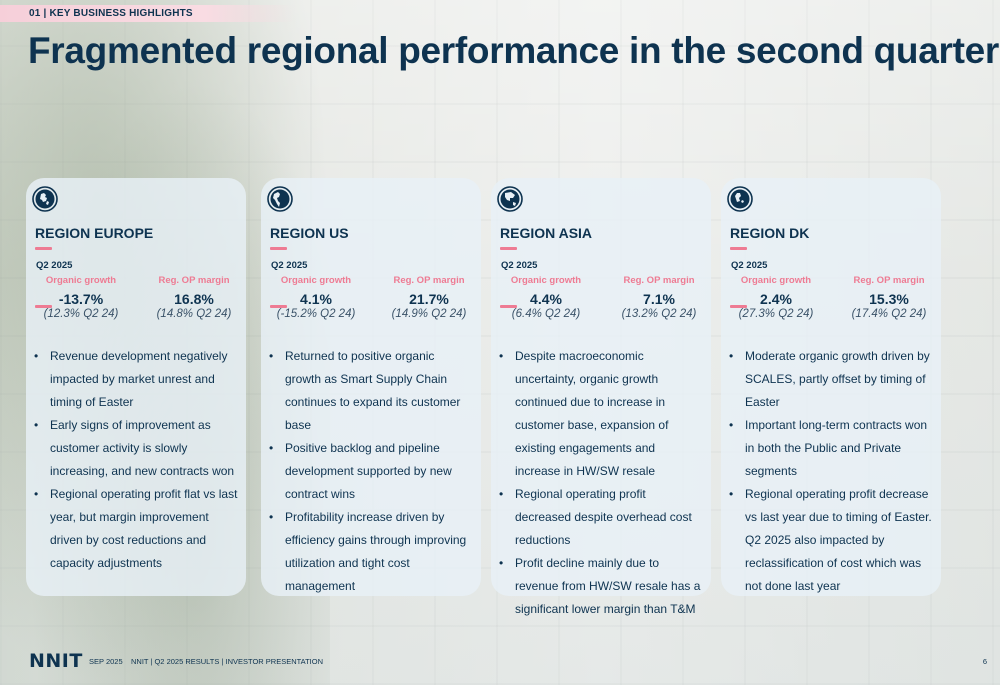 Image resolution: width=1000 pixels, height=685 pixels. Describe the element at coordinates (147, 13) in the screenshot. I see `section-tag: 01 | KEY BUSINESS HIGHLIGHTS` at that location.